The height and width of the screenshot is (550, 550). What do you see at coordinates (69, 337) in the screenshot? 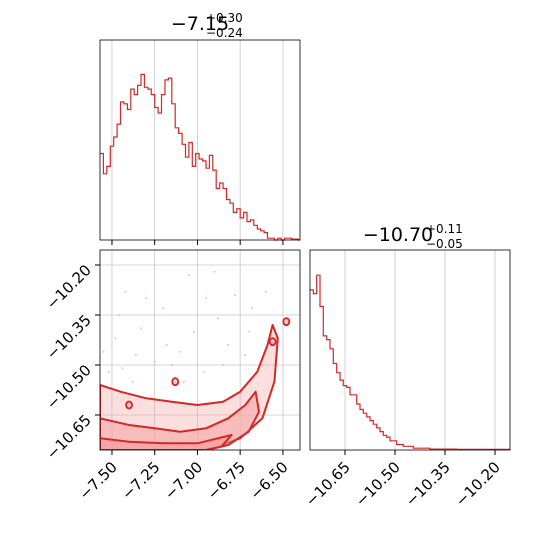
I see `y-tick-label: −10.35` at bounding box center [69, 337].